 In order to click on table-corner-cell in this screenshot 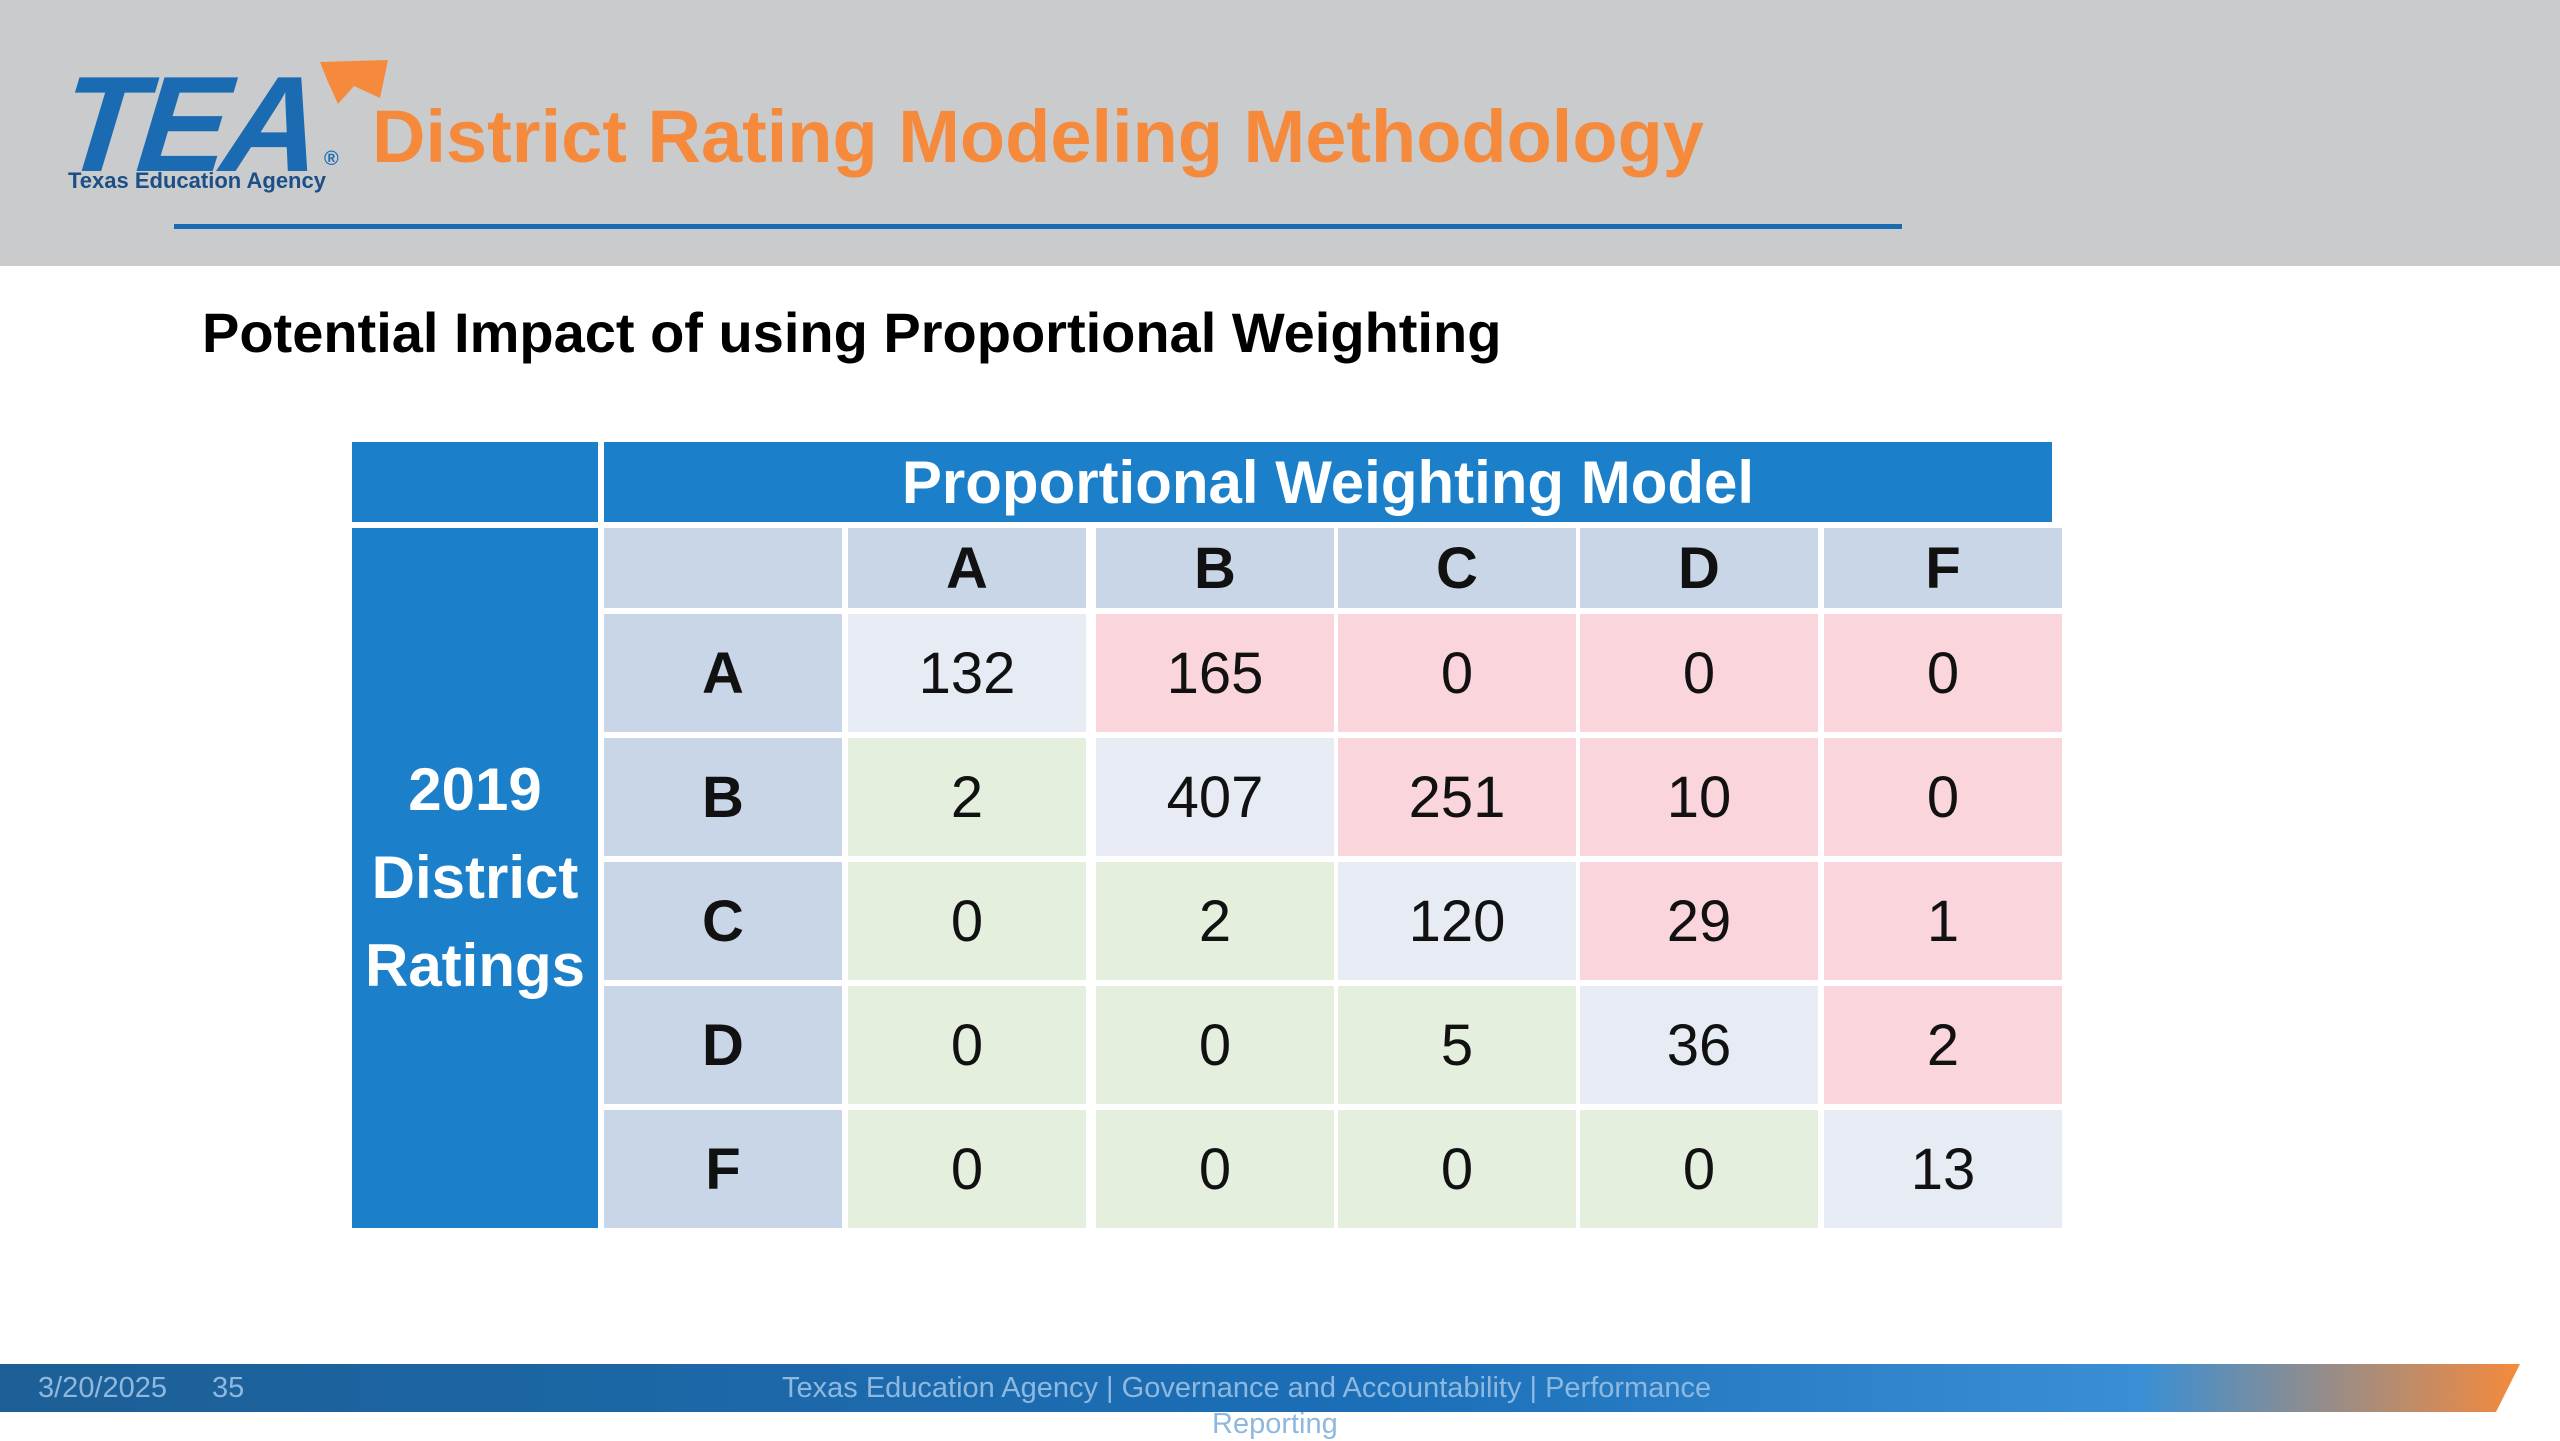, I will do `click(475, 482)`.